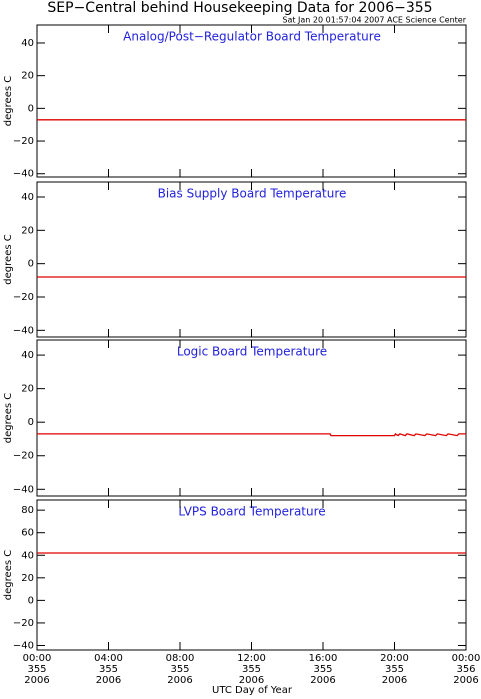  I want to click on panel-title: Analog/Post−Regulator Board Temperature, so click(252, 37).